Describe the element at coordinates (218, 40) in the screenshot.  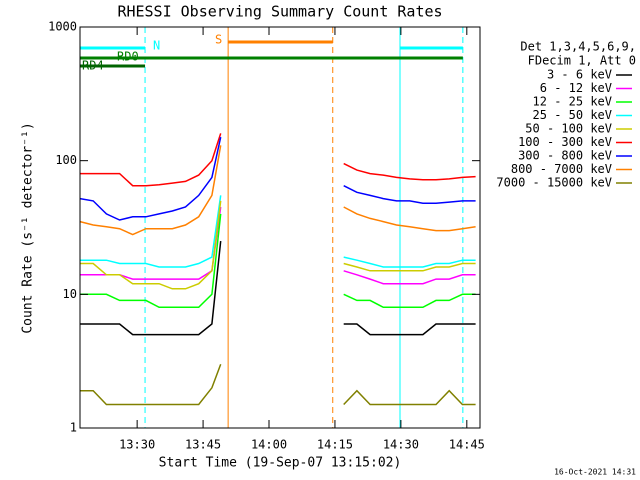
I see `flag-label: S` at that location.